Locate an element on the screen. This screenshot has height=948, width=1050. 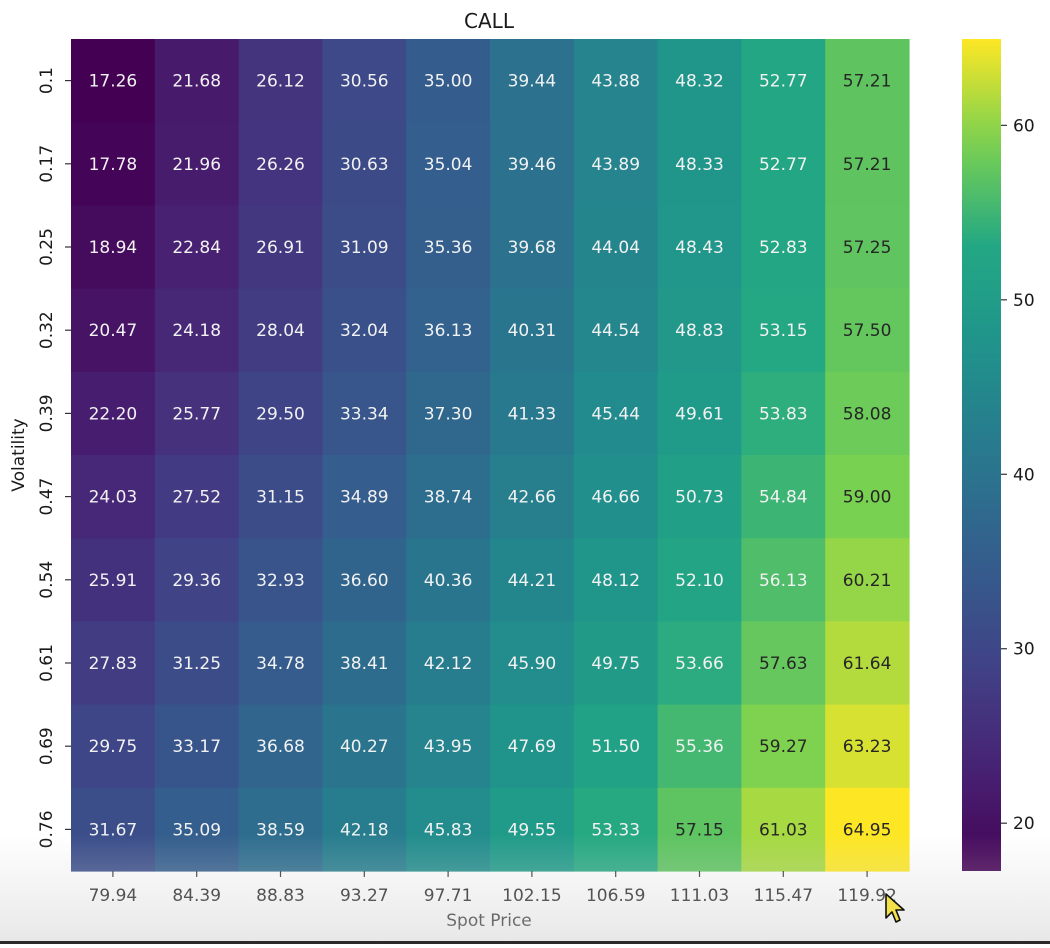
cell-value-label: 50.73 is located at coordinates (699, 498).